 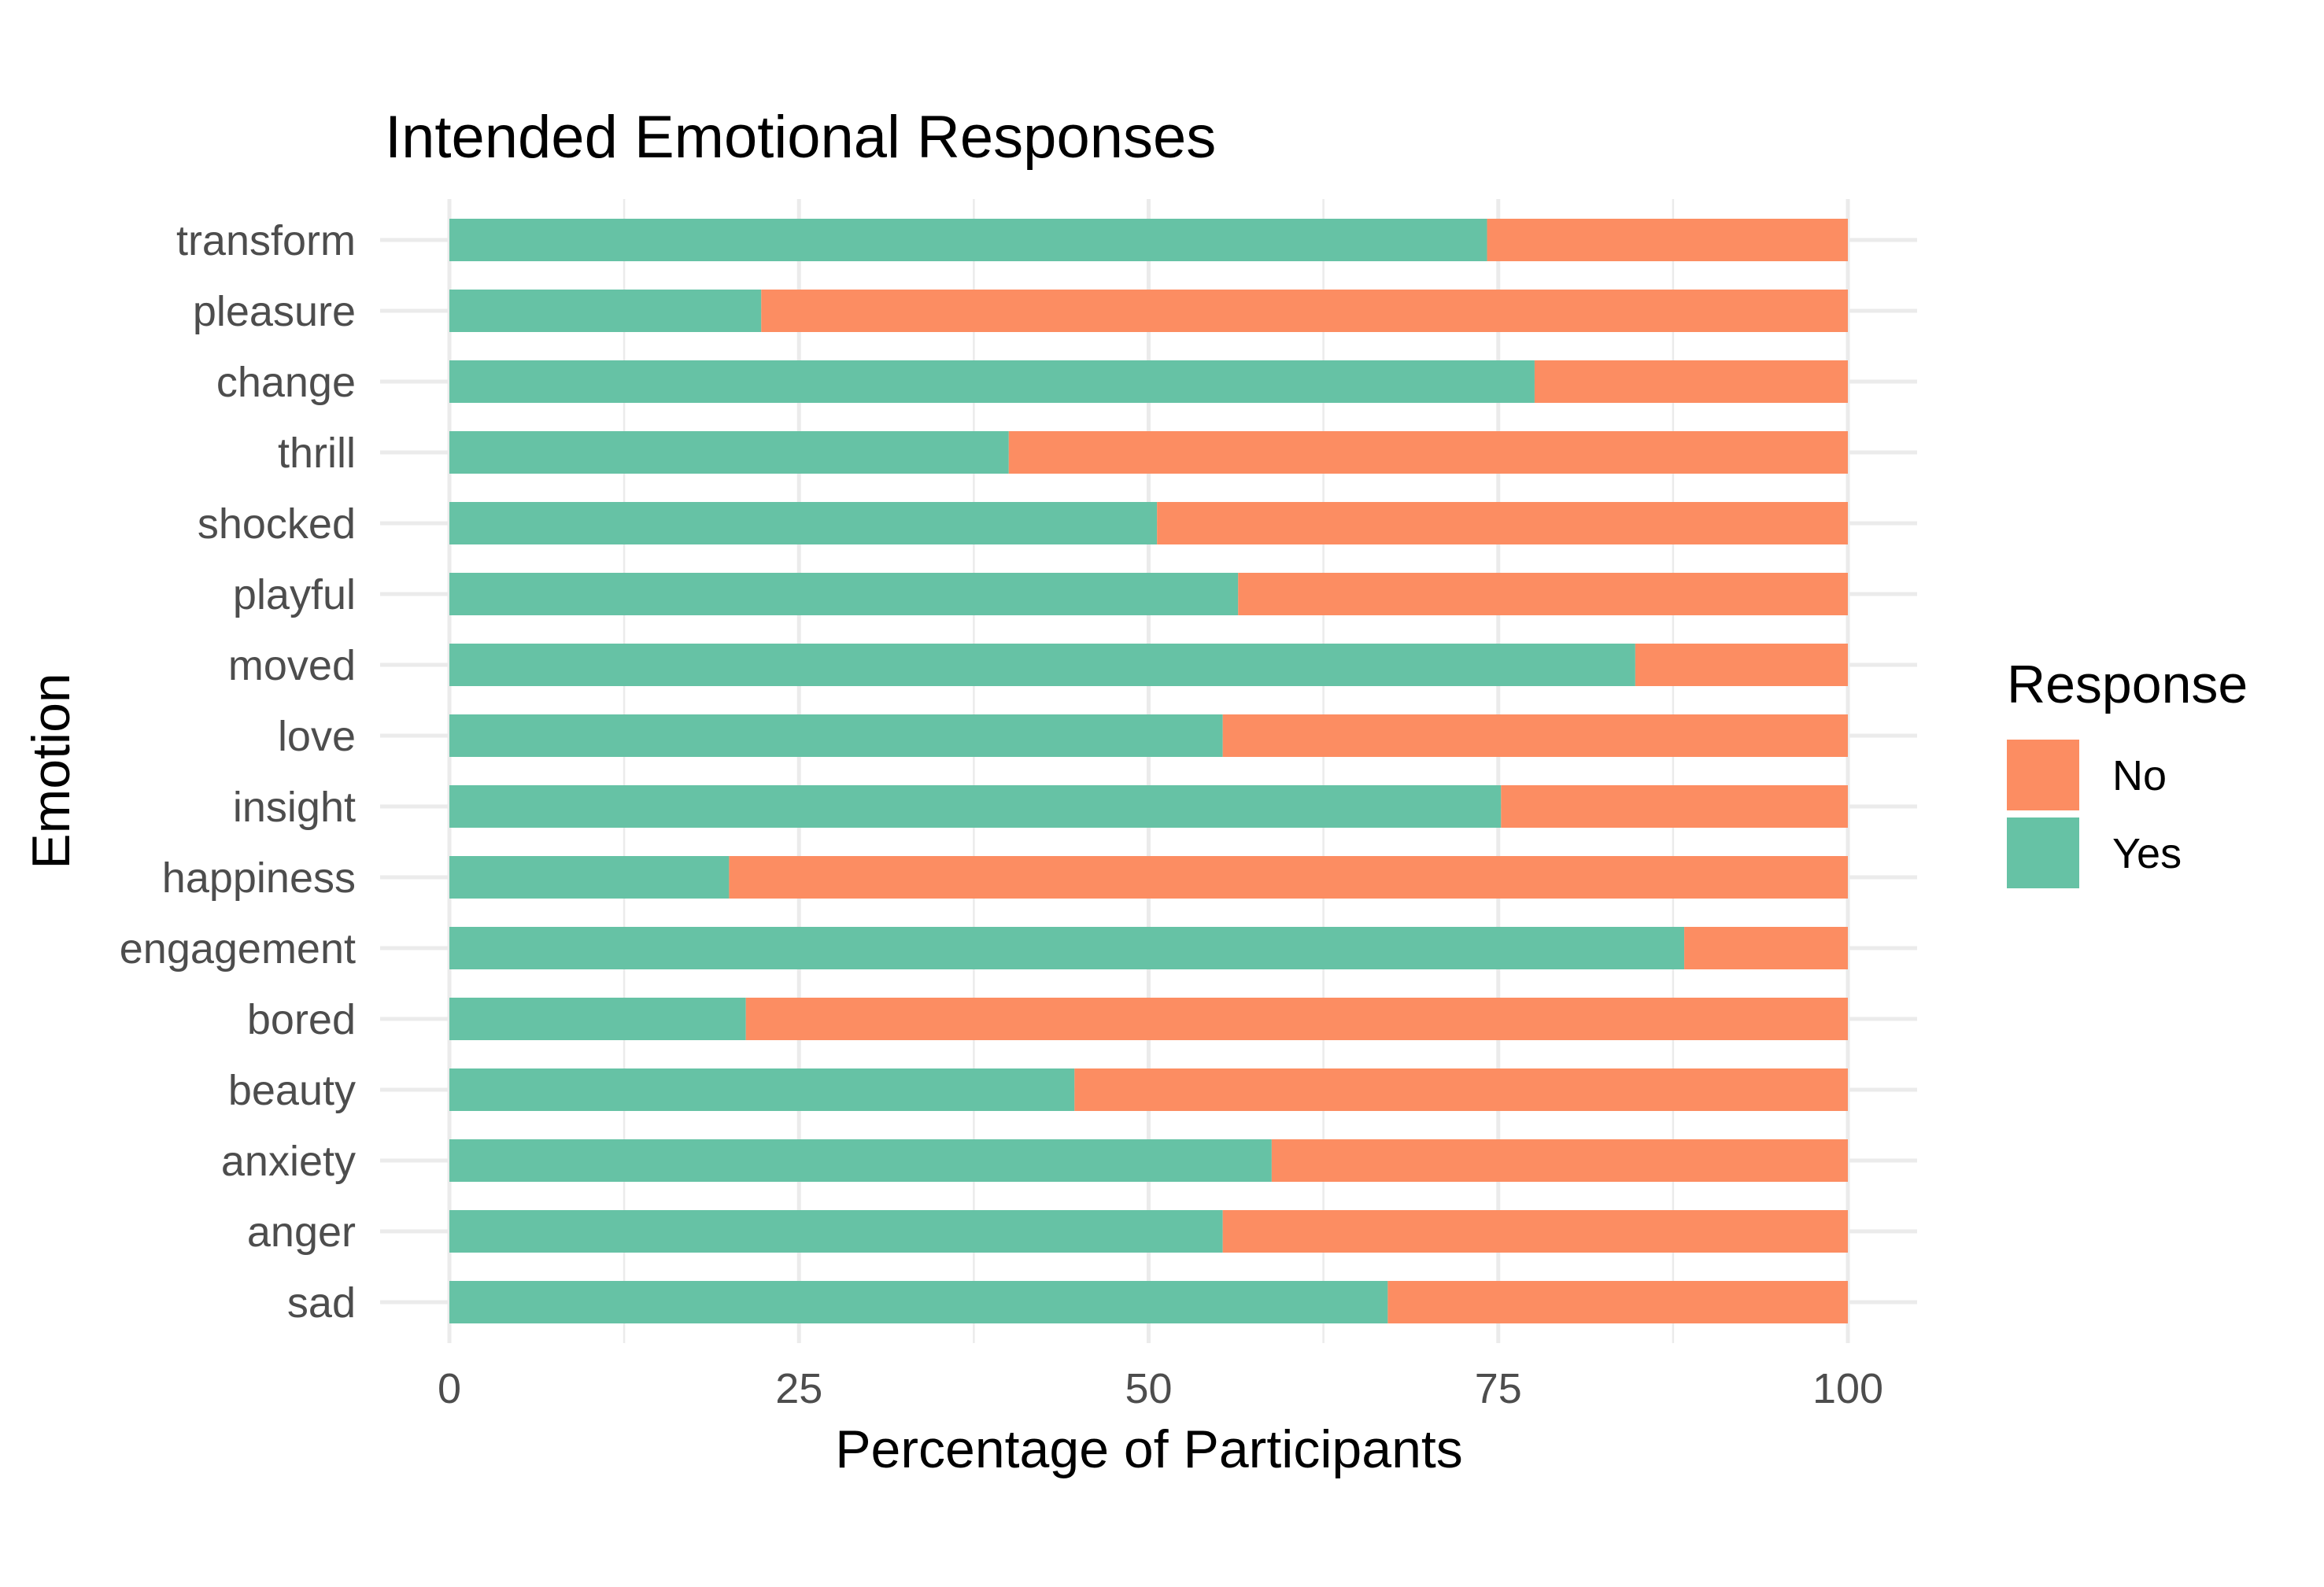 I want to click on bar-yes-anxiety, so click(x=860, y=1160).